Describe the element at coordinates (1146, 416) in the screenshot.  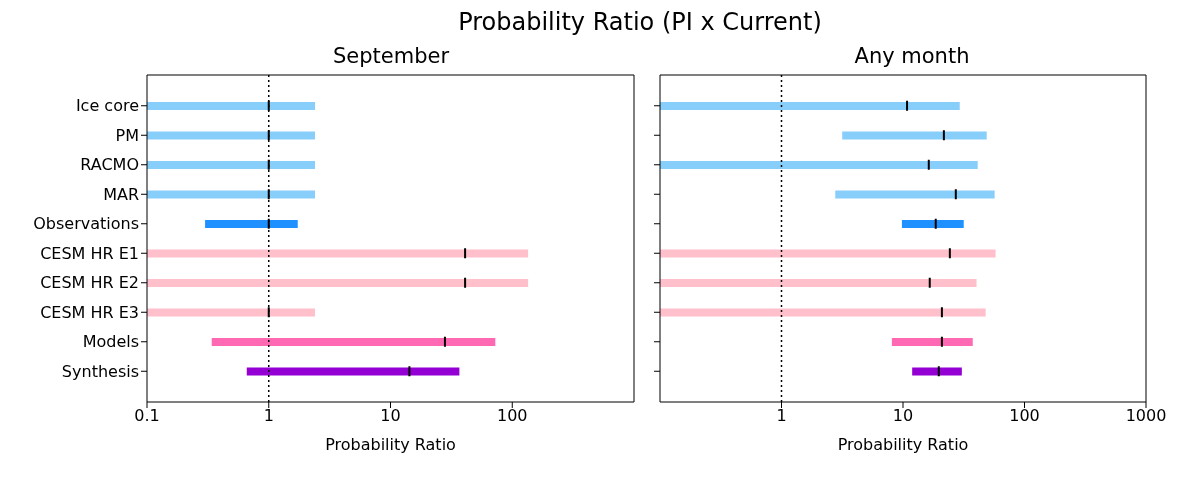
I see `x-tick-label: 1000` at that location.